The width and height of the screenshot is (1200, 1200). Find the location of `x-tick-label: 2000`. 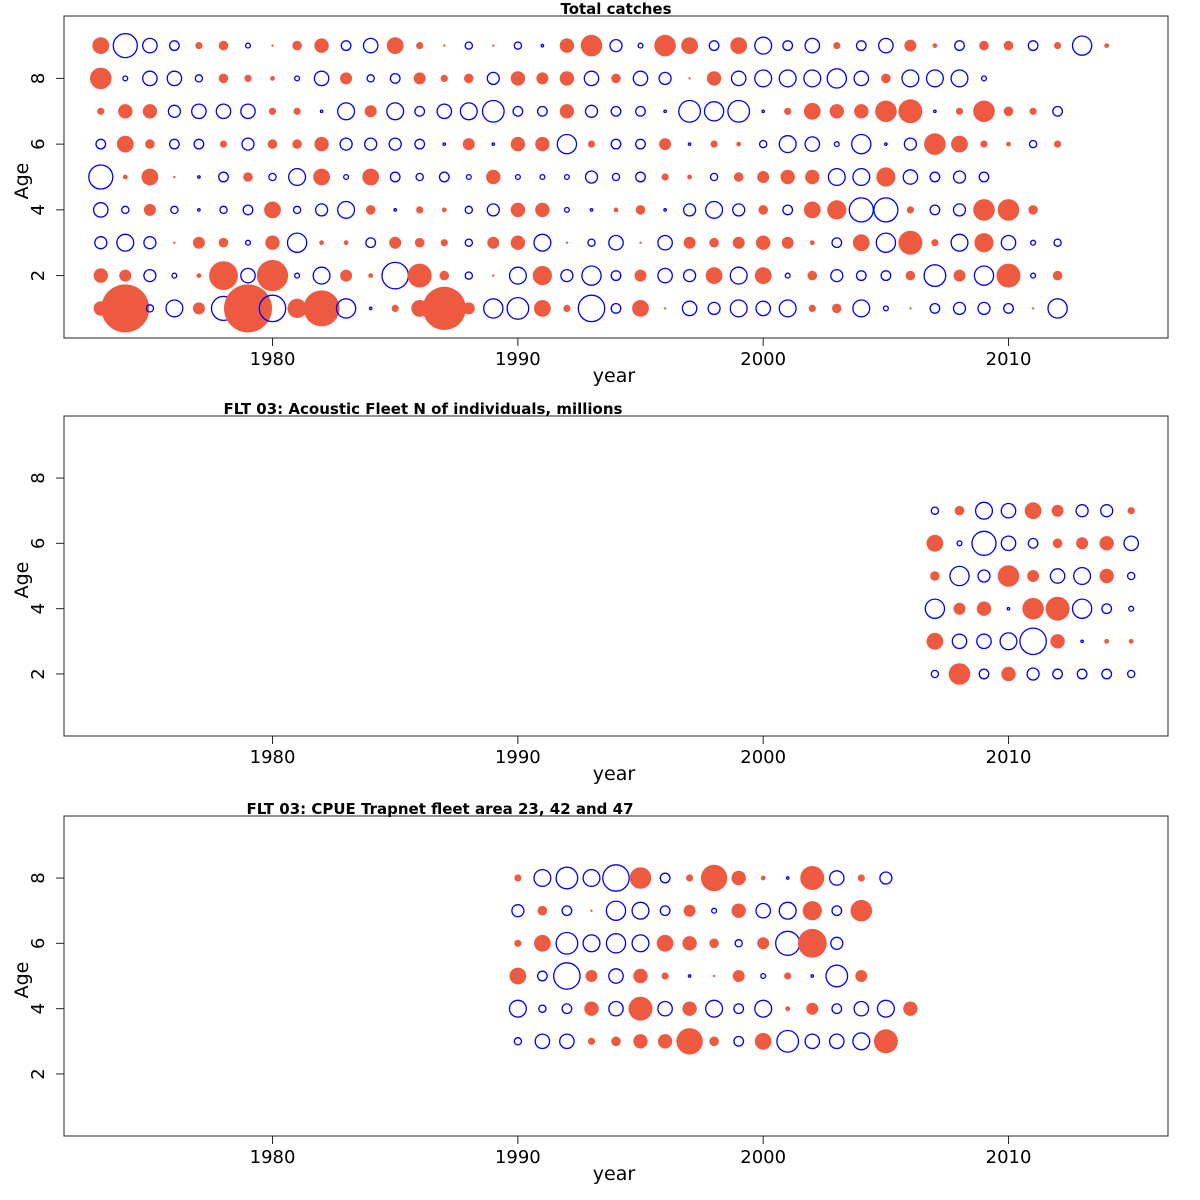

x-tick-label: 2000 is located at coordinates (763, 757).